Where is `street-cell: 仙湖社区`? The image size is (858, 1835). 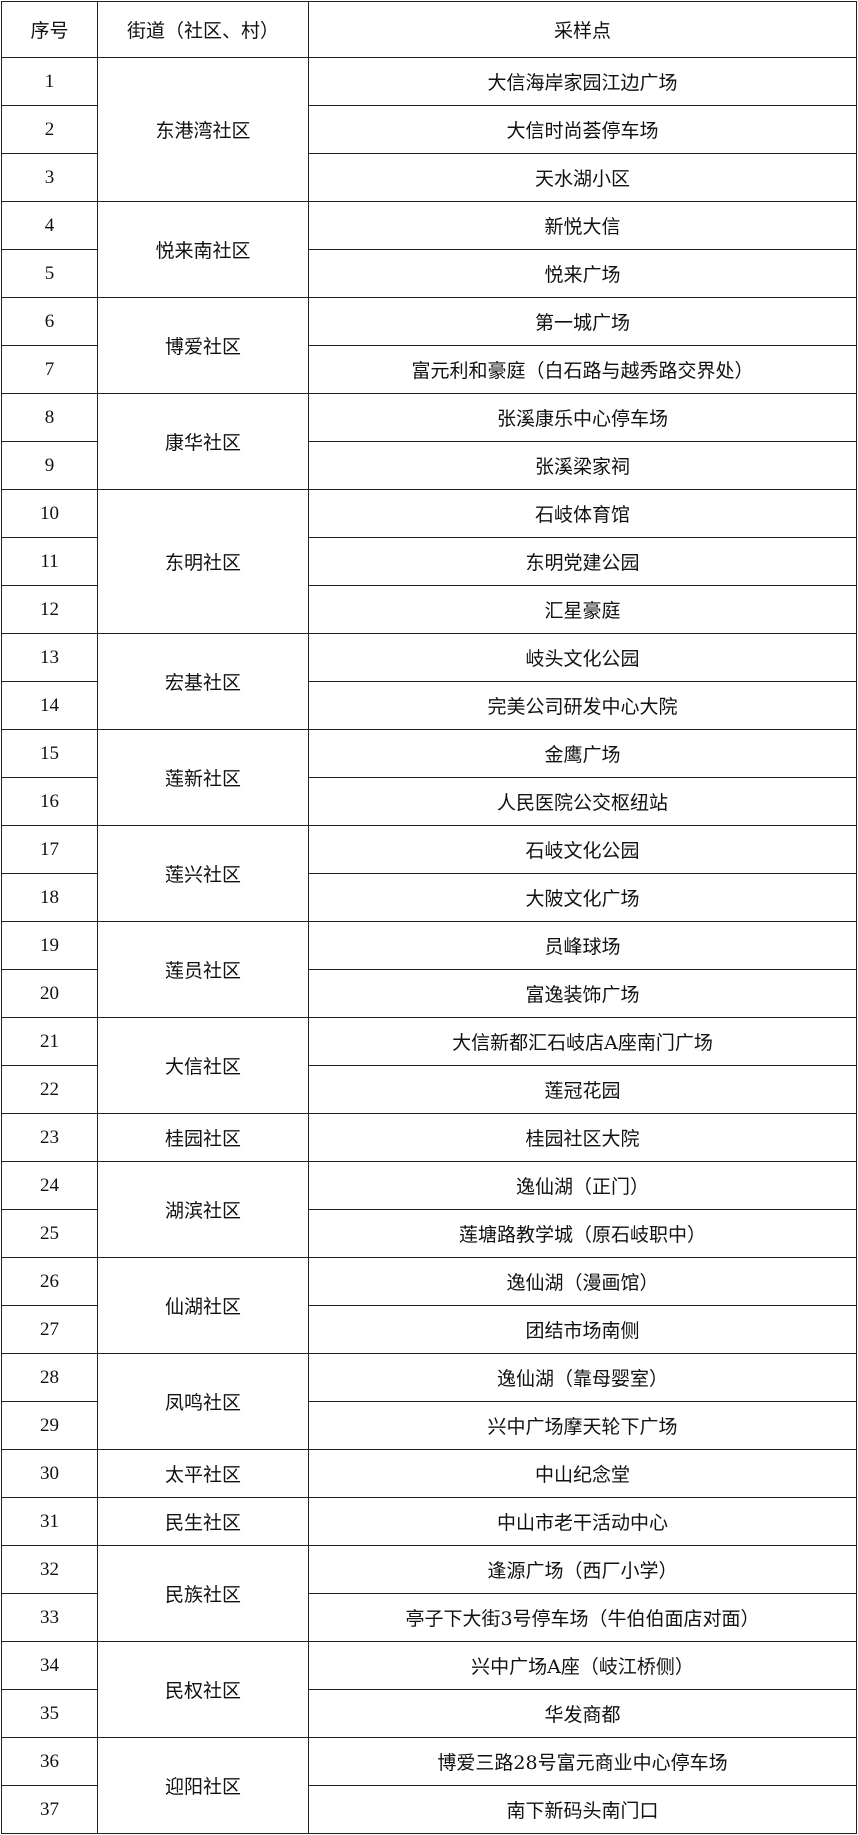
street-cell: 仙湖社区 is located at coordinates (203, 1305).